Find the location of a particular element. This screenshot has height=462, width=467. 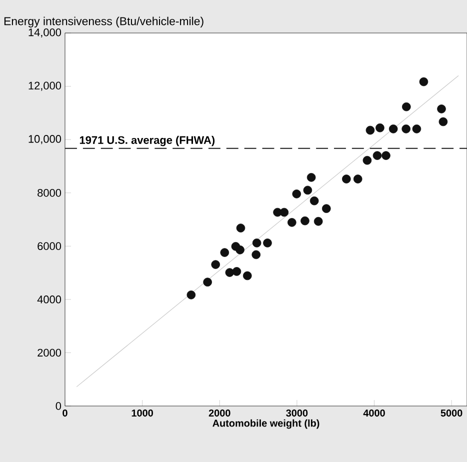

y-tick-label: 12,000 is located at coordinates (45, 86).